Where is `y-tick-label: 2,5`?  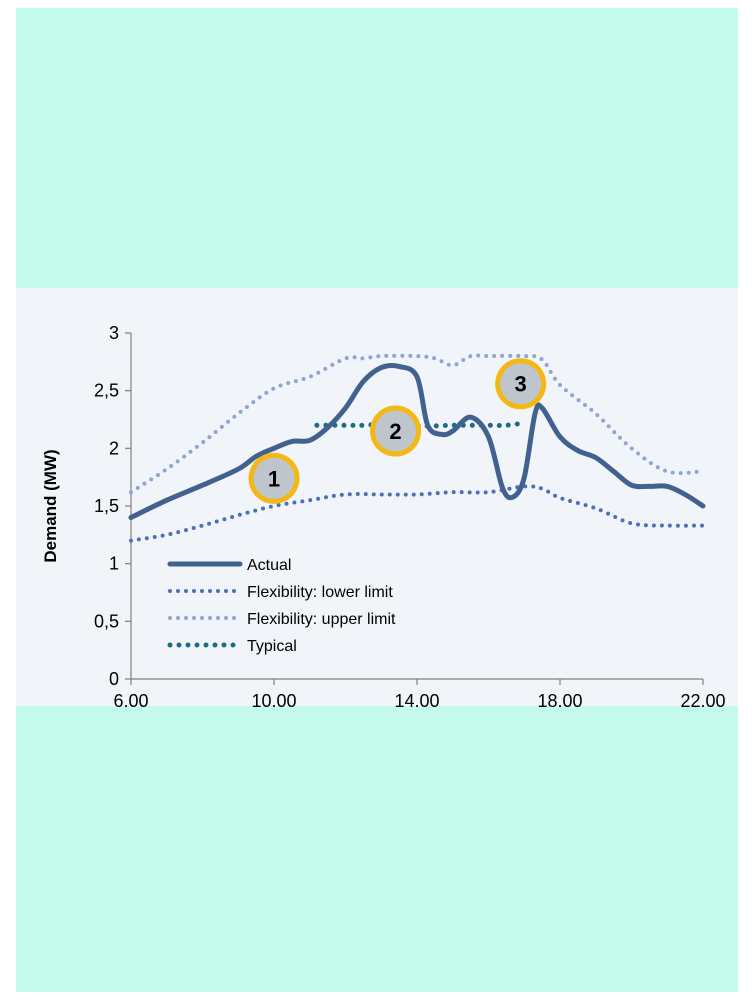
y-tick-label: 2,5 is located at coordinates (106, 391).